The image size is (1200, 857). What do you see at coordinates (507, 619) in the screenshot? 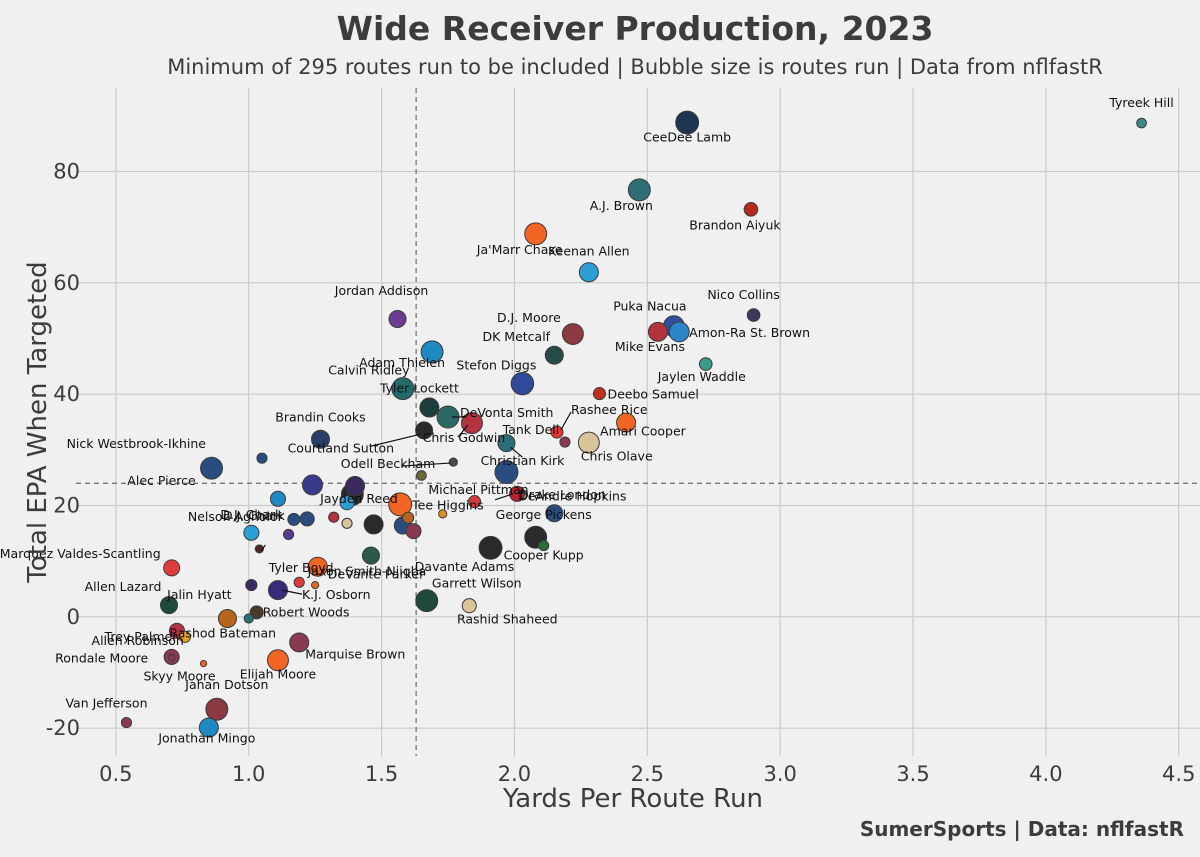
I see `point-label: Rashid Shaheed` at bounding box center [507, 619].